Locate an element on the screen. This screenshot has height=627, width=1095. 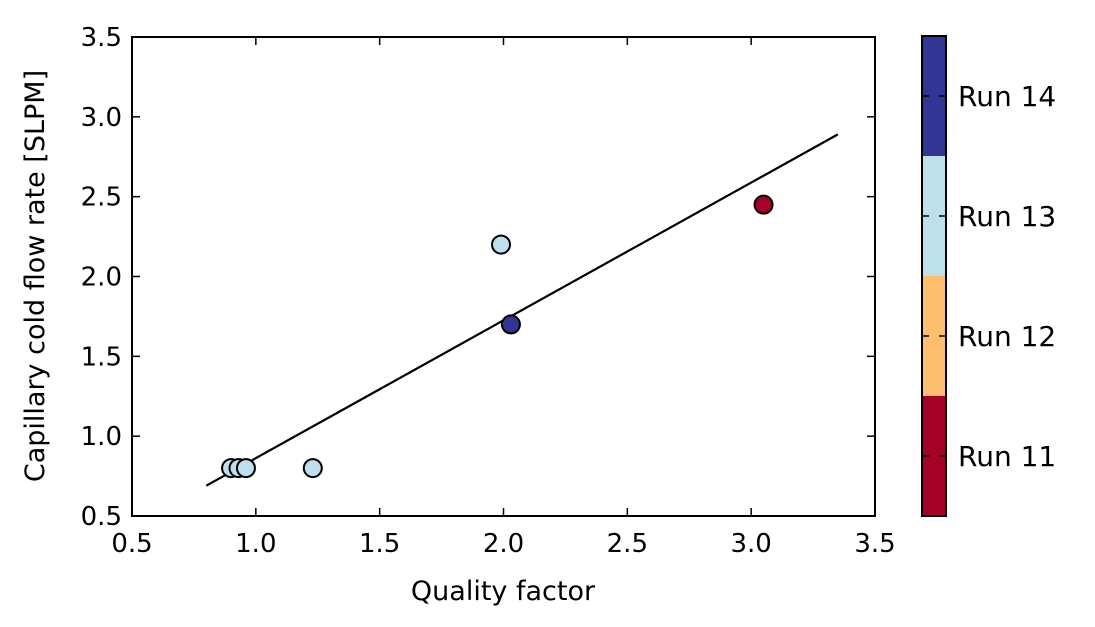
colorbar-label: Run 13 is located at coordinates (1007, 216).